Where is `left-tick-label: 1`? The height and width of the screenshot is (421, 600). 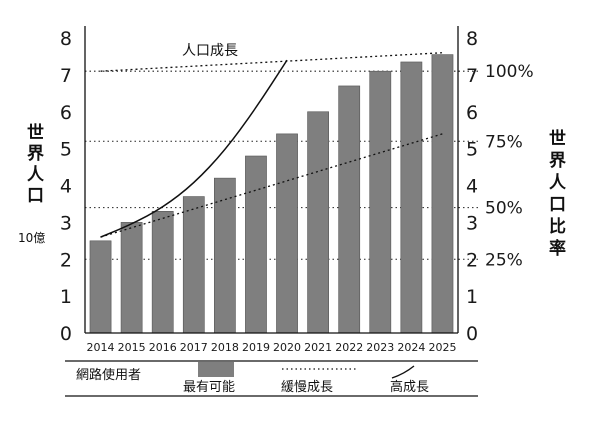
left-tick-label: 1 is located at coordinates (66, 297).